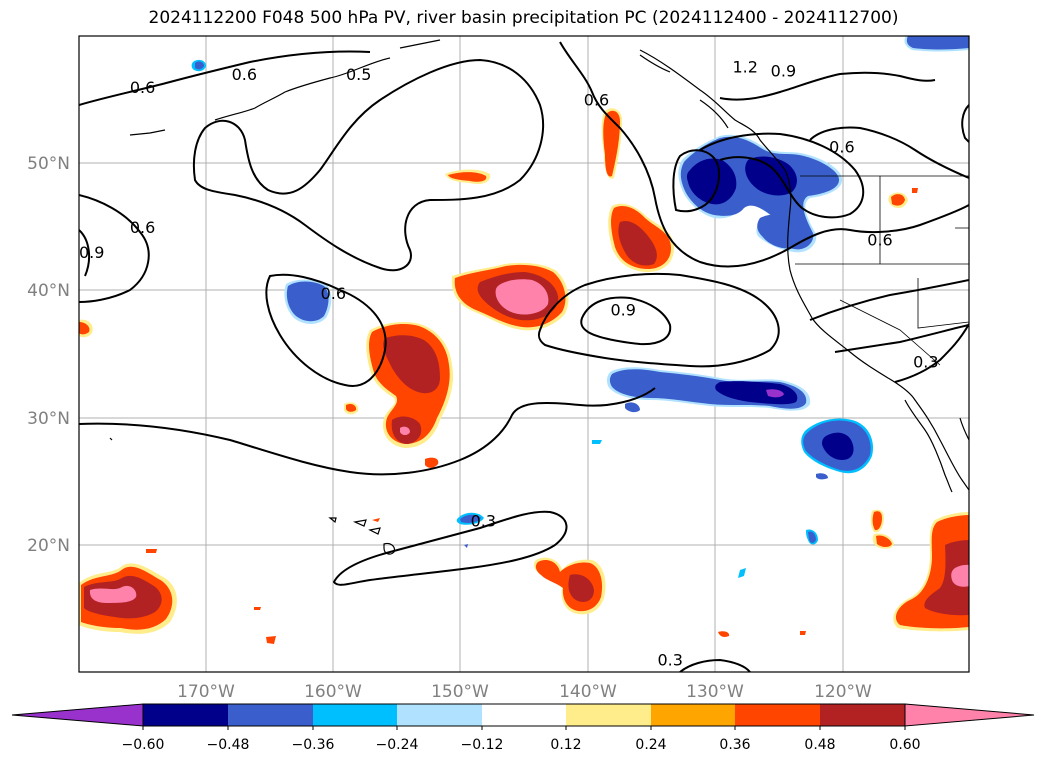 This screenshot has height=765, width=1047. What do you see at coordinates (734, 745) in the screenshot?
I see `colorbar-tick-label: 0.36` at bounding box center [734, 745].